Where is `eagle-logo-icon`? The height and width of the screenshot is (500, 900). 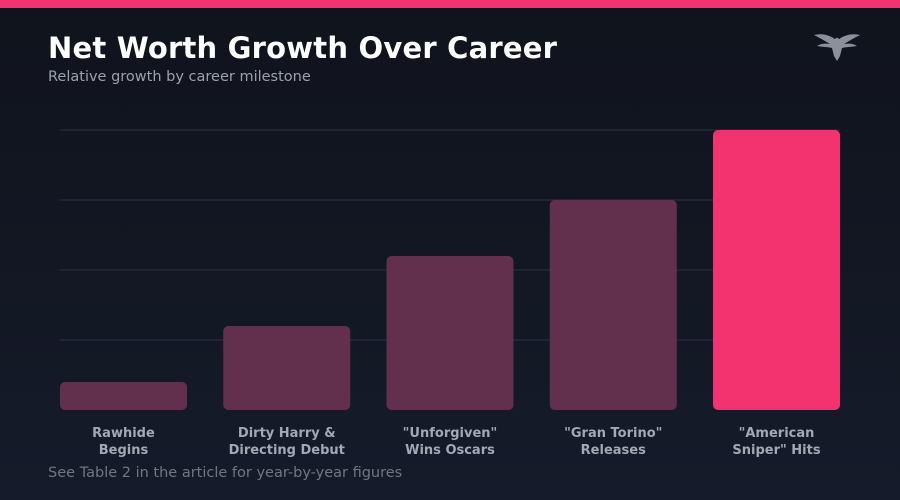
eagle-logo-icon is located at coordinates (837, 47).